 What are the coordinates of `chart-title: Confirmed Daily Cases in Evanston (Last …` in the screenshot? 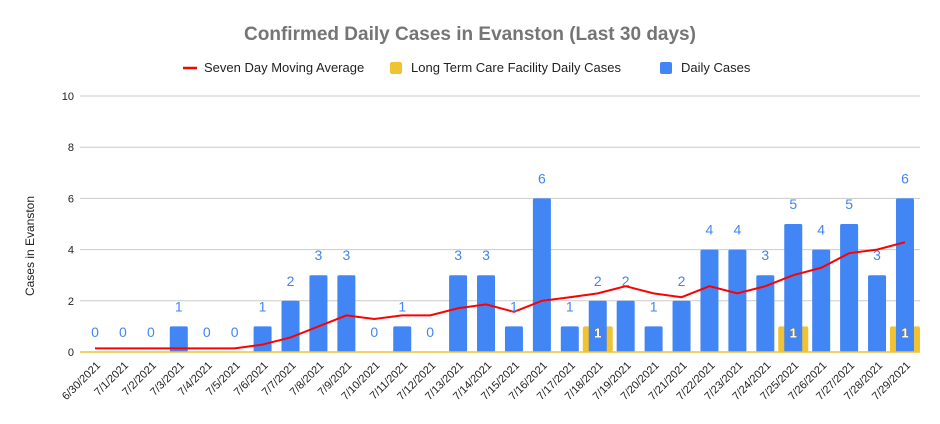 It's located at (470, 34).